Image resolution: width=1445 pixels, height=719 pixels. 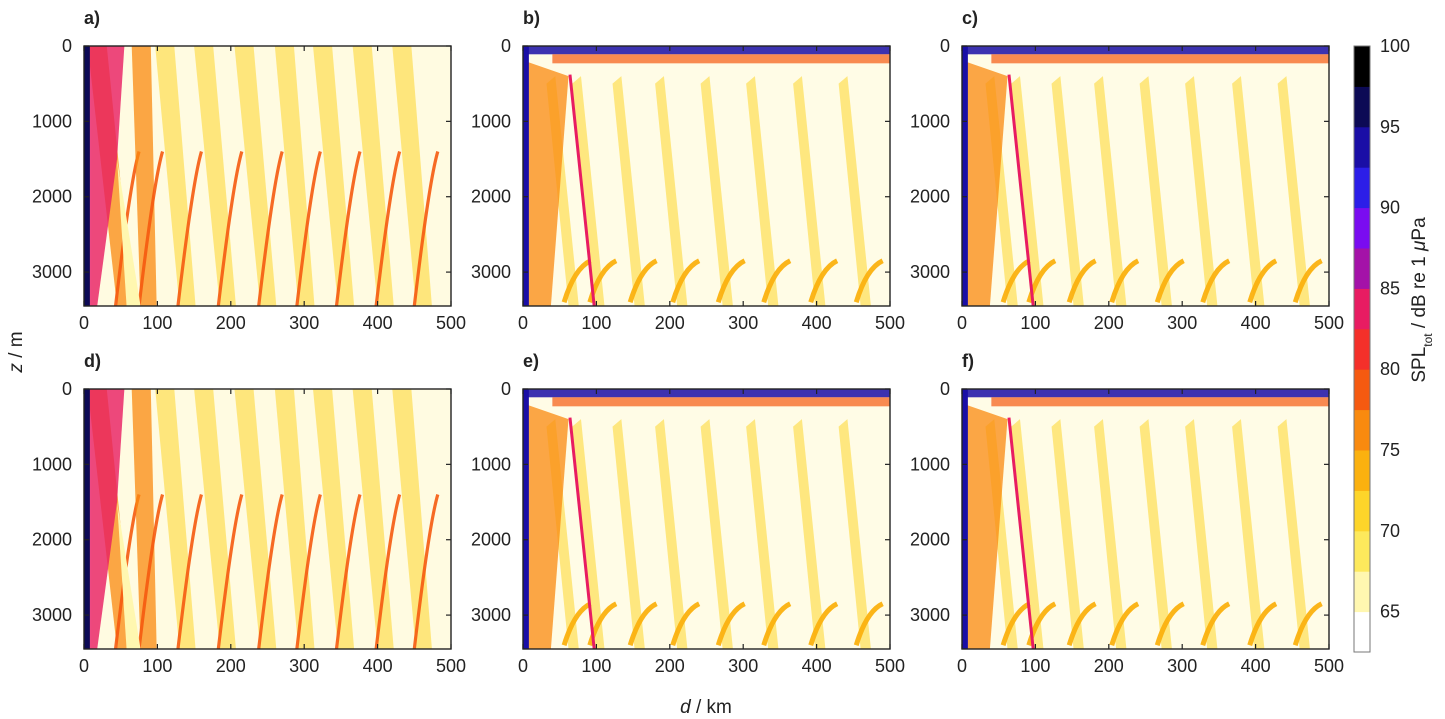 I want to click on panel-b: 0 100 200 300 400 500 0 1000 2000 3000 b), so click(x=688, y=170).